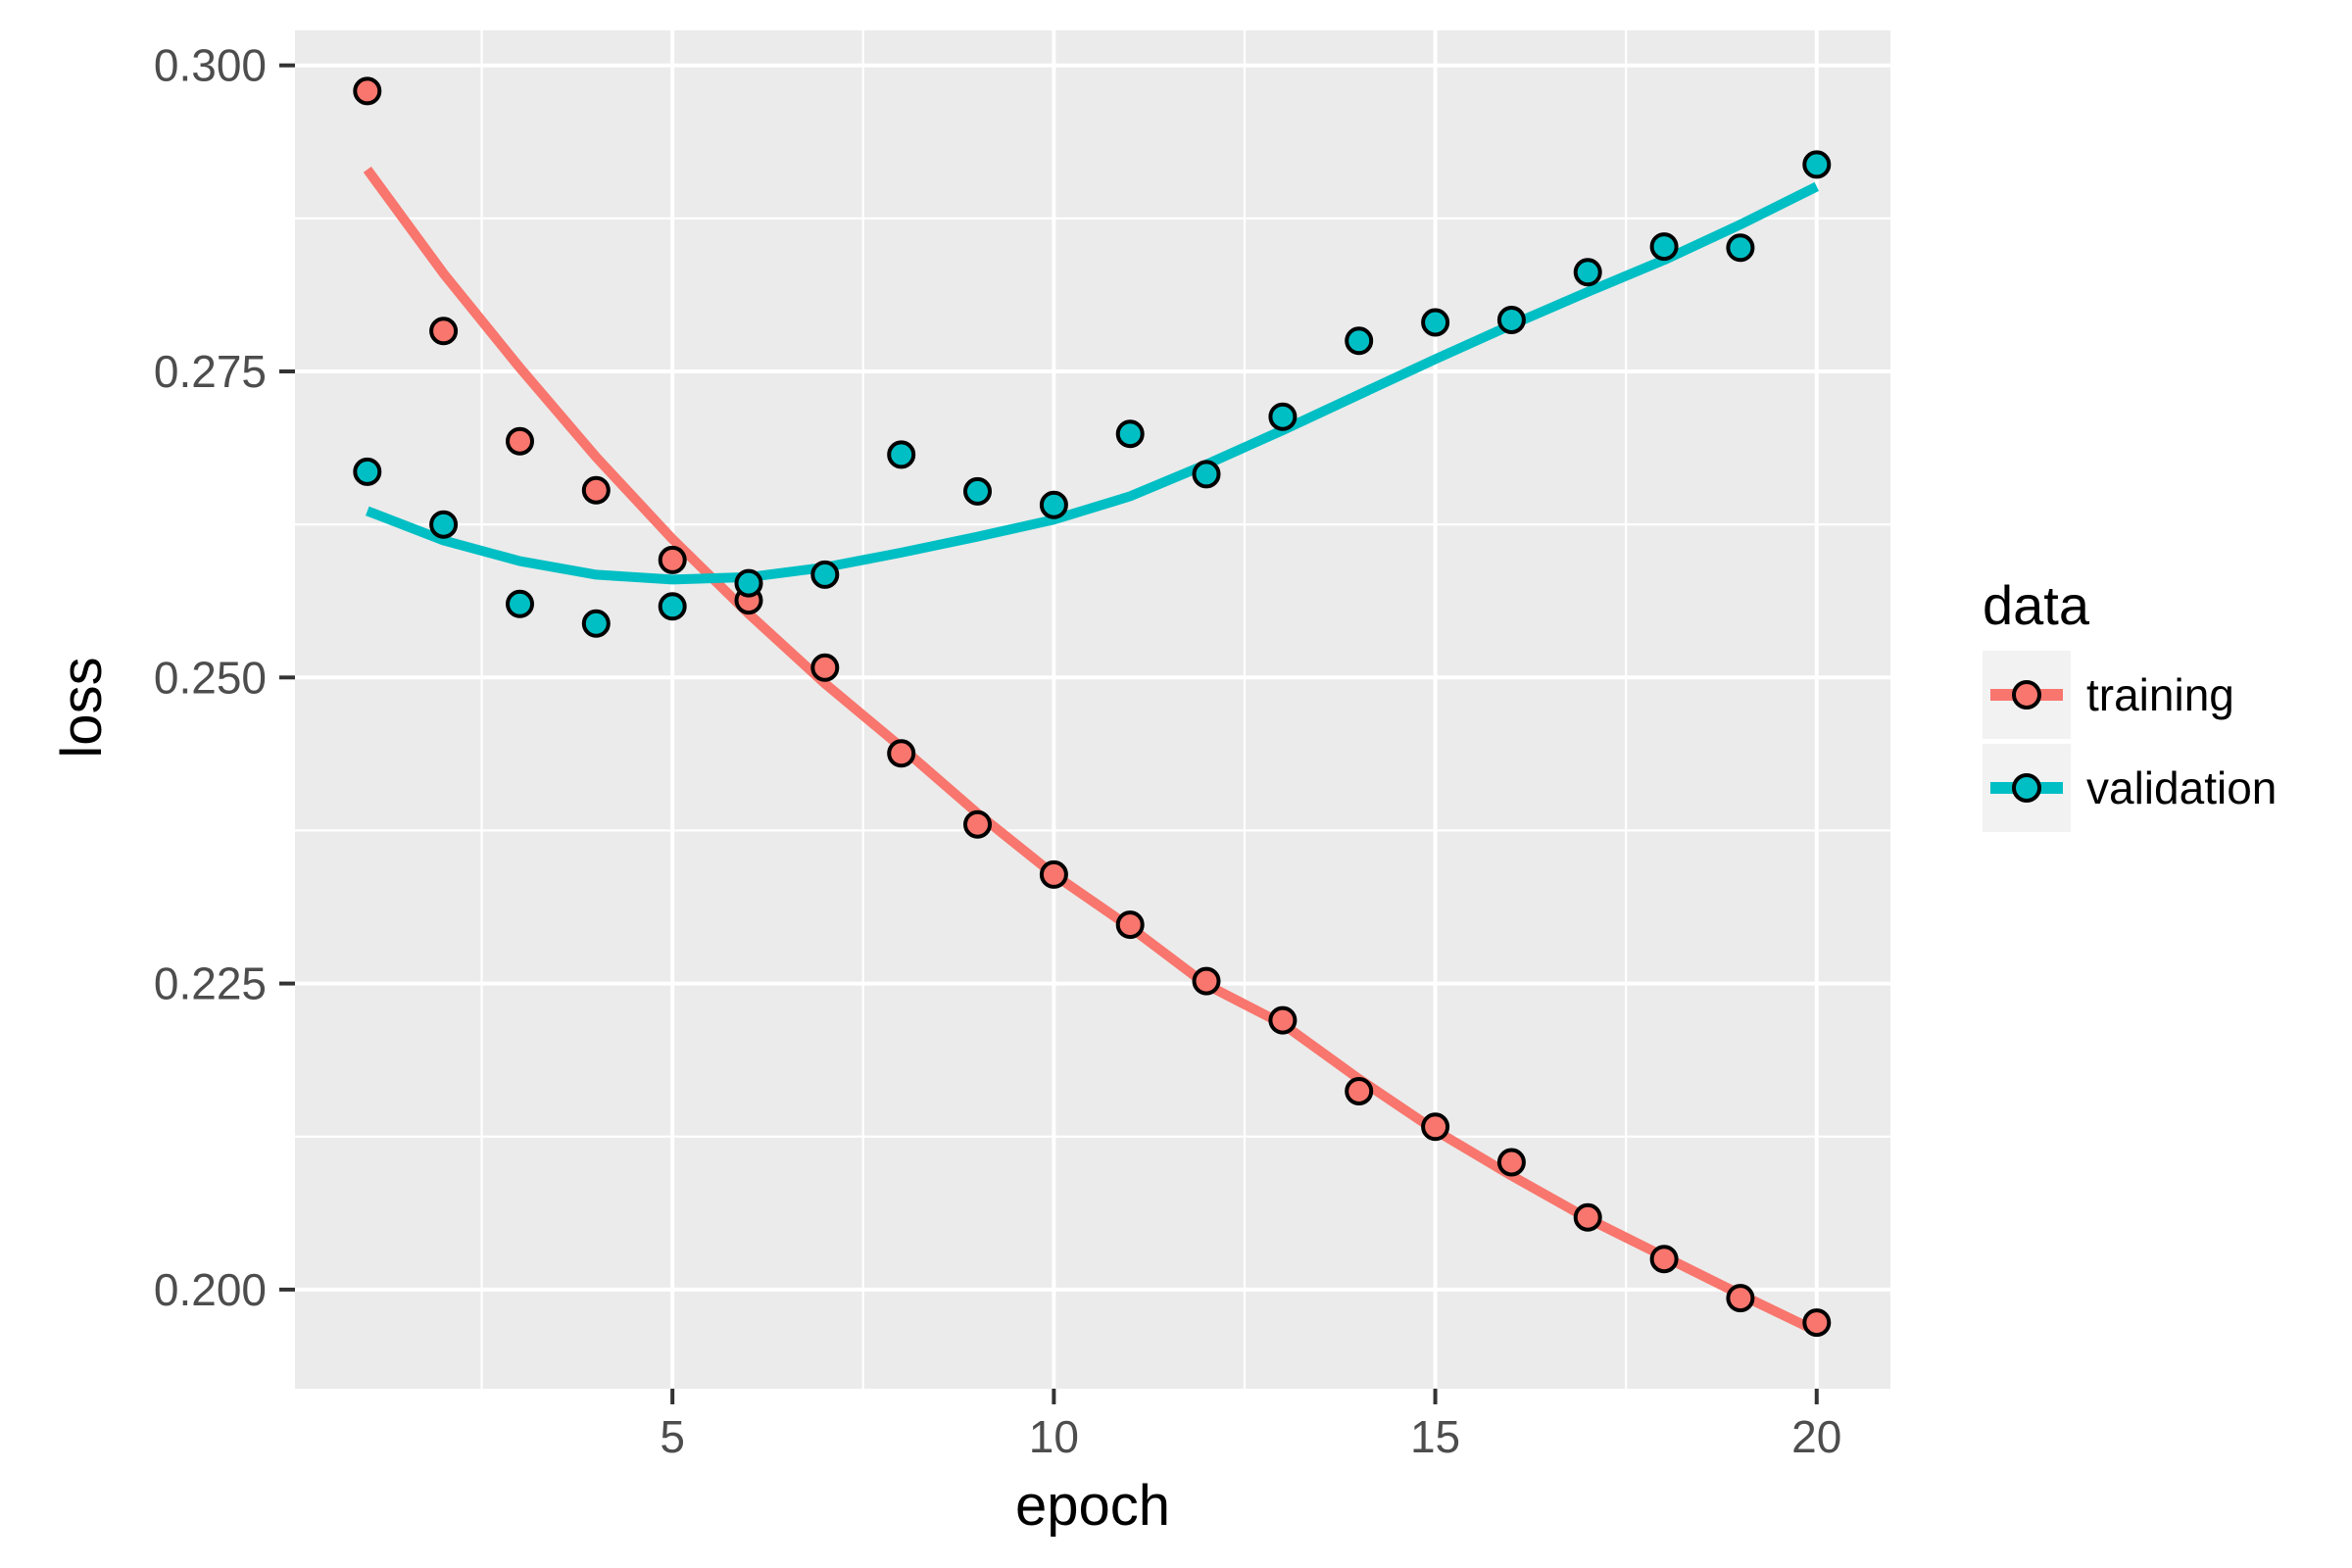  Describe the element at coordinates (1054, 1436) in the screenshot. I see `x-tick-label: 10` at that location.